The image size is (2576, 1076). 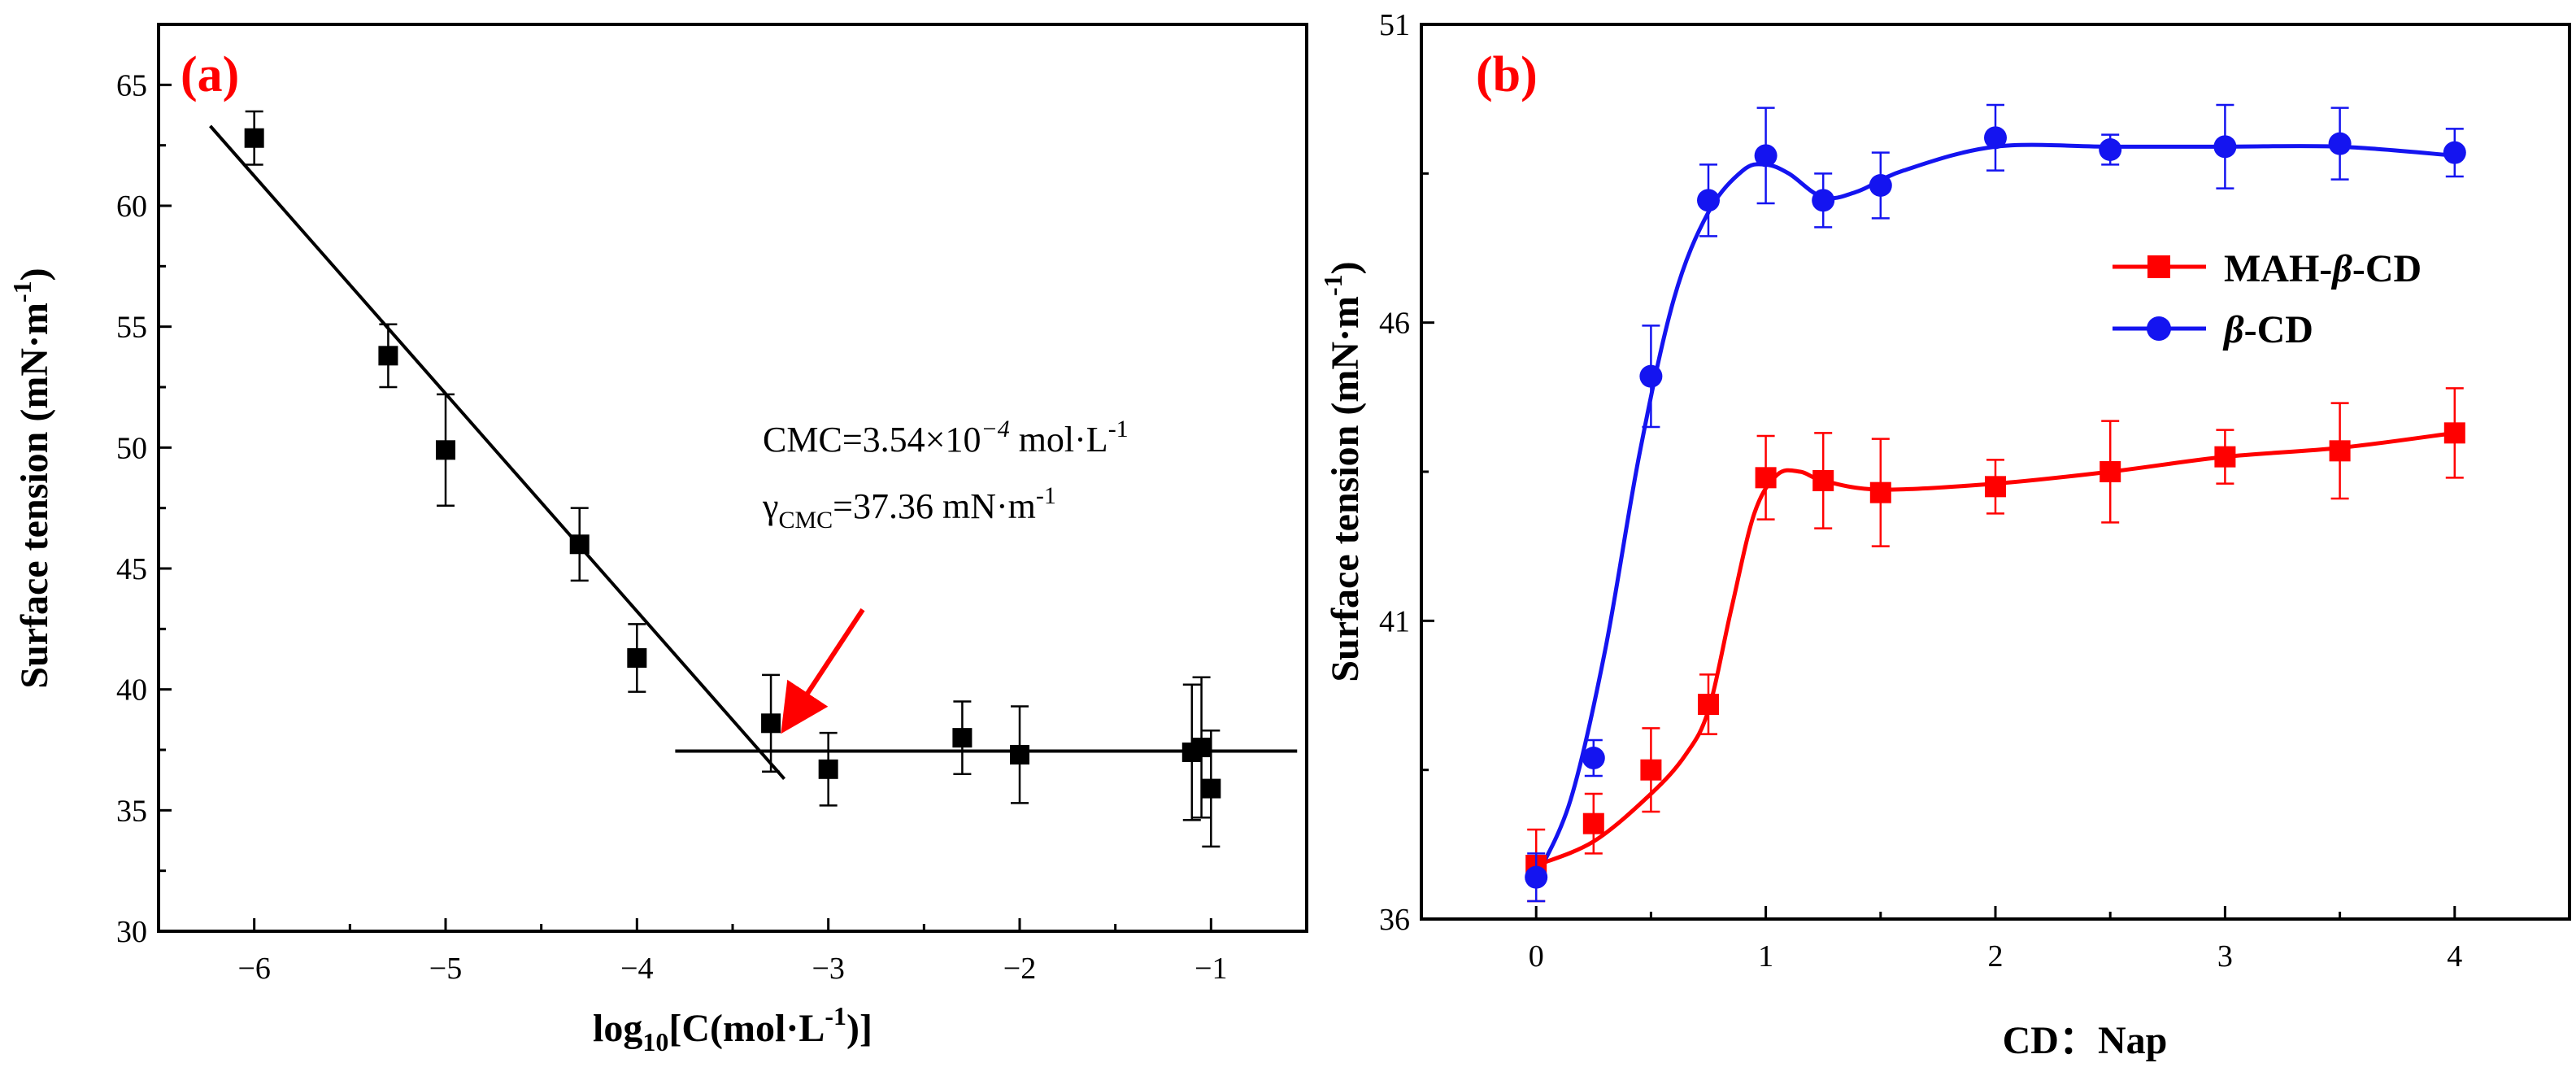 What do you see at coordinates (946, 438) in the screenshot?
I see `cmc-annotation: CMC=3.54×10−4 mol·L-1` at bounding box center [946, 438].